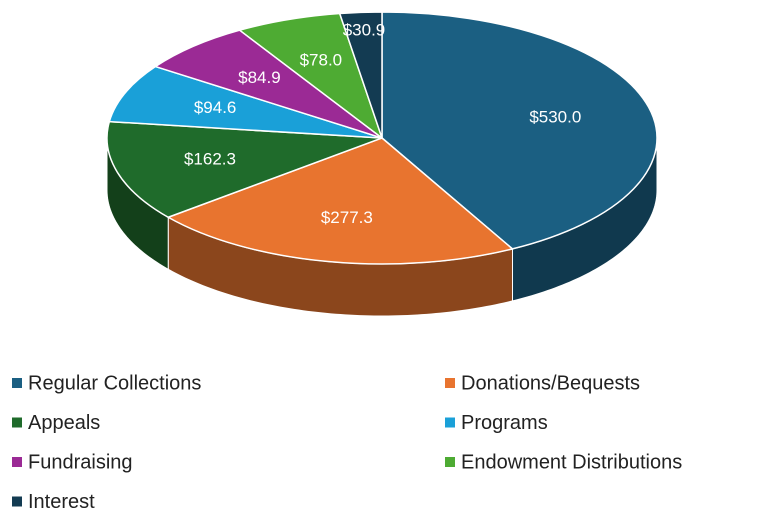 The width and height of the screenshot is (765, 513). I want to click on legend-label: Programs, so click(504, 423).